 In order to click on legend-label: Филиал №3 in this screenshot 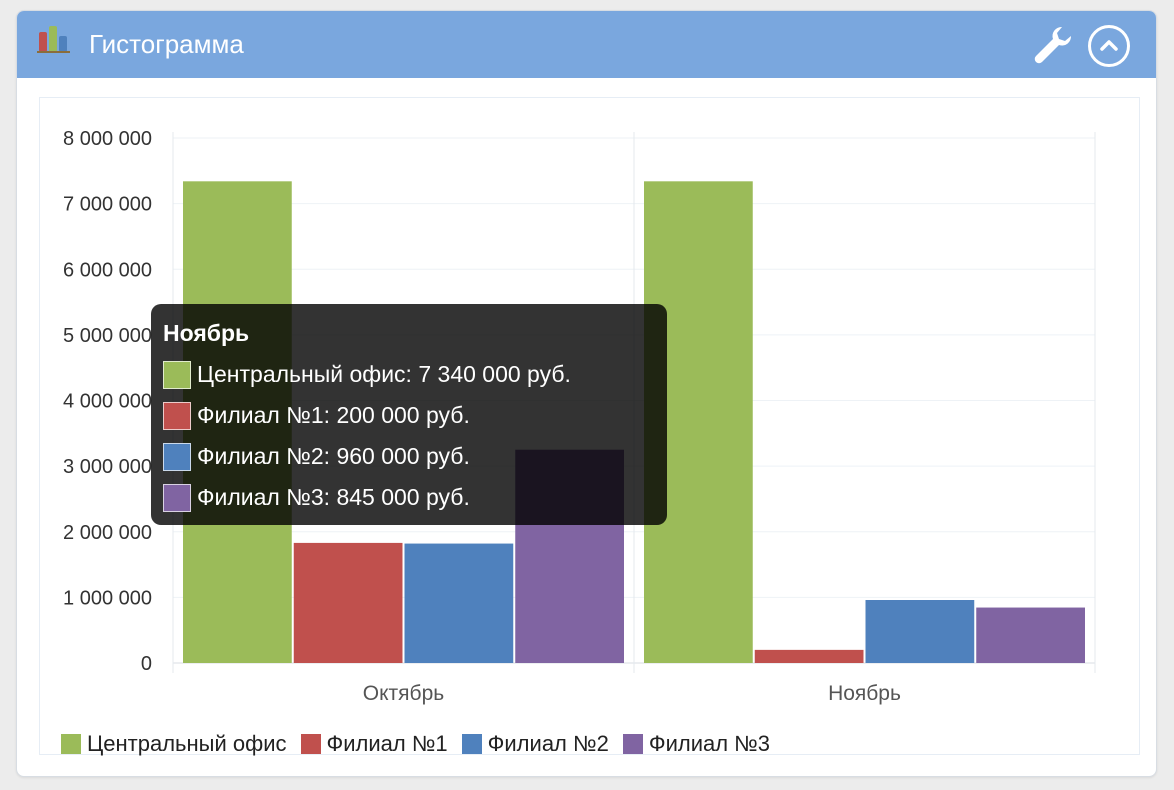, I will do `click(709, 743)`.